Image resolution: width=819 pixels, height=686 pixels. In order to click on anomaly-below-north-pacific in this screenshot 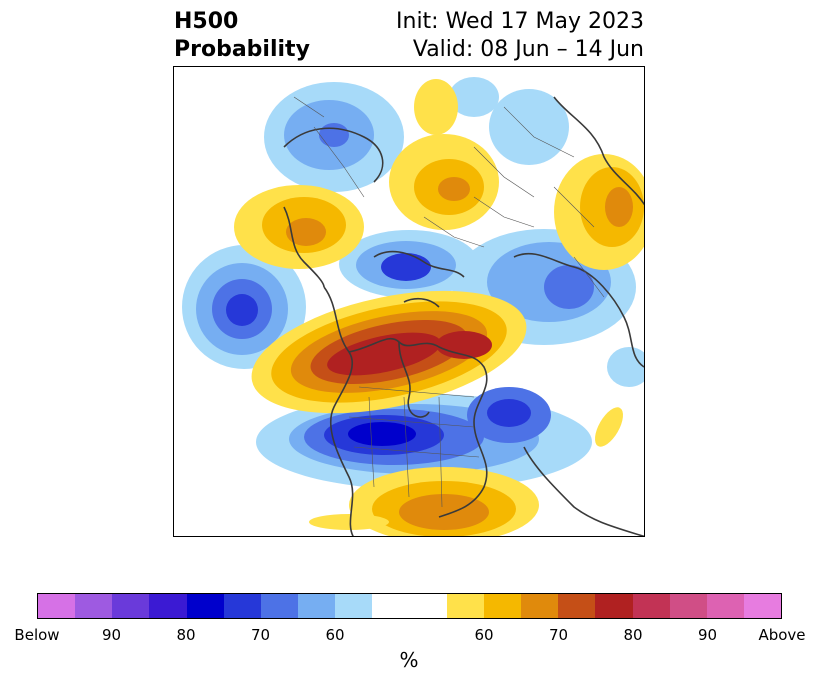, I will do `click(244, 307)`.